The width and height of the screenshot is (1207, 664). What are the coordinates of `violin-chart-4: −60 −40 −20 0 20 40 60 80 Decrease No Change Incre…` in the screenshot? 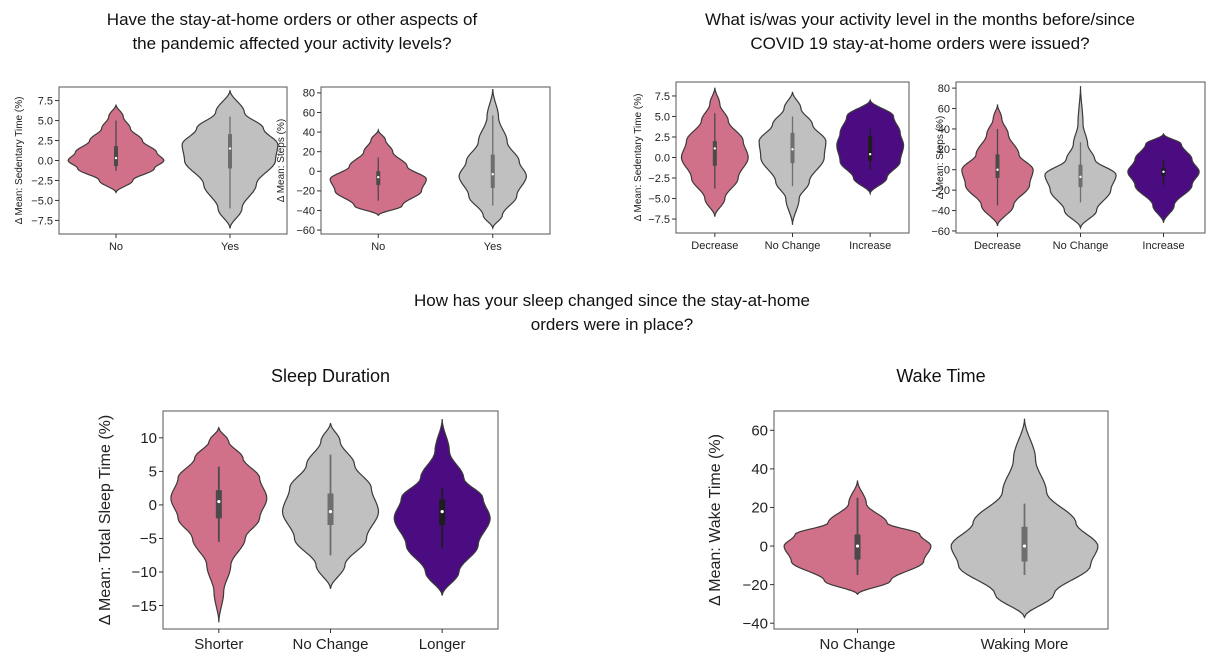 It's located at (1068, 166).